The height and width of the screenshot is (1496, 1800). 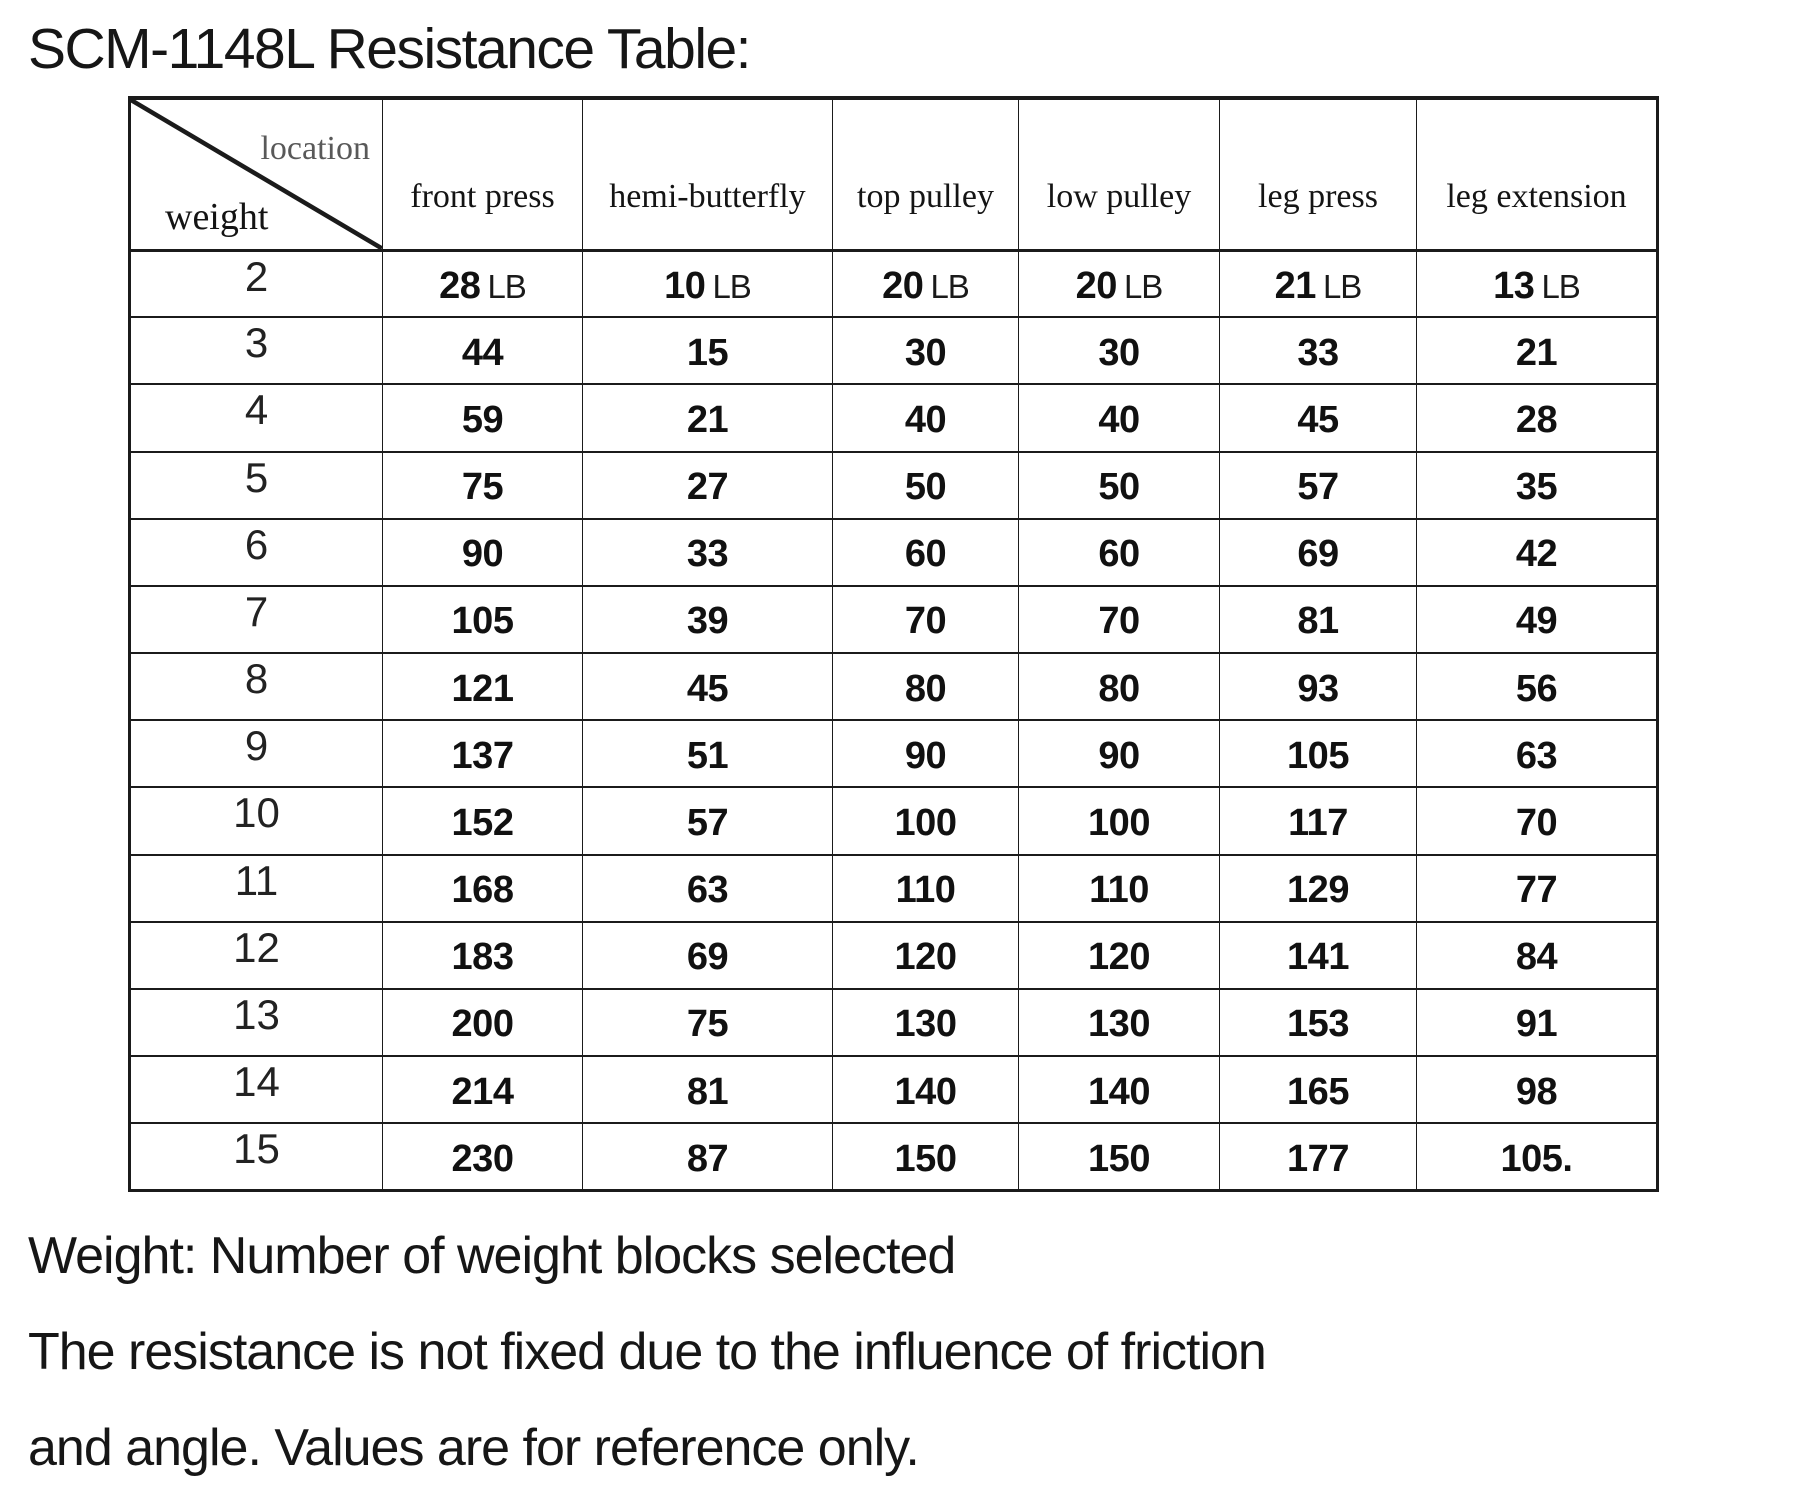 I want to click on value-number: 77, so click(x=1536, y=890).